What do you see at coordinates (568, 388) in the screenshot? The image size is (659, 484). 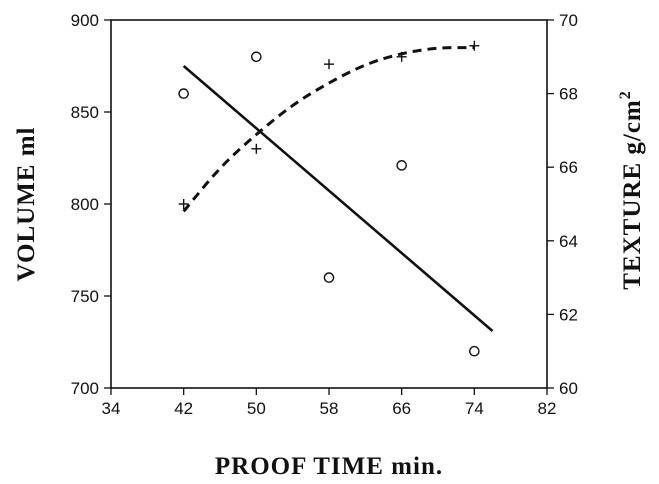 I see `y-right-tick-label: 60` at bounding box center [568, 388].